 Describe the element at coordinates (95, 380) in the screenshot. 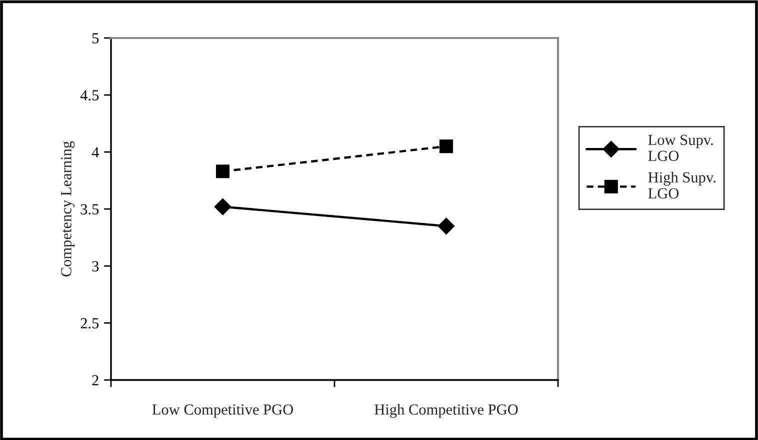

I see `y-tick-label: 2` at that location.